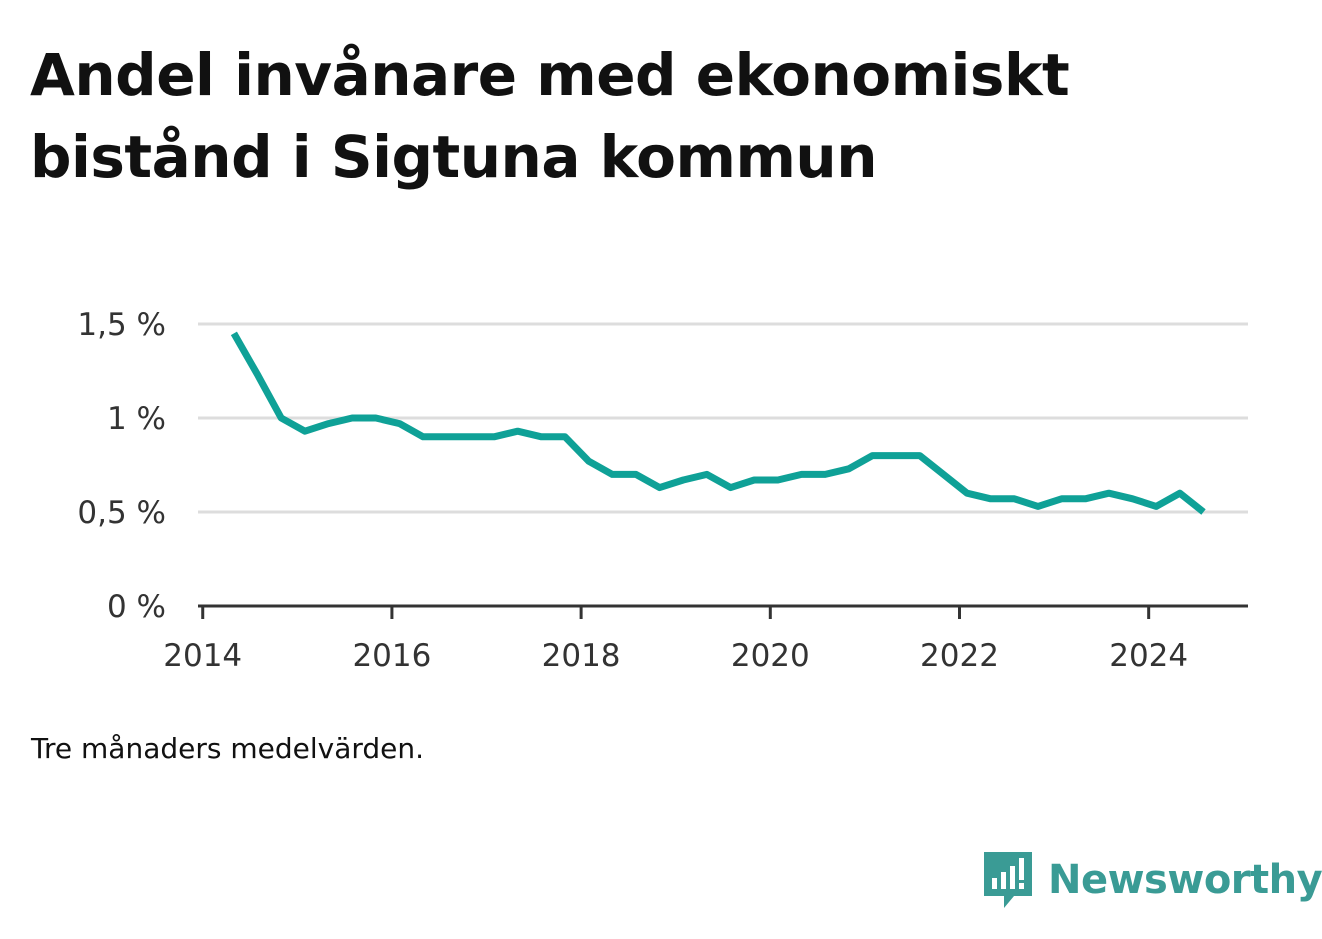 Image resolution: width=1322 pixels, height=939 pixels. What do you see at coordinates (675, 640) in the screenshot?
I see `x-axis-ticks: 2014 2016 2018 2020 2022 2024` at bounding box center [675, 640].